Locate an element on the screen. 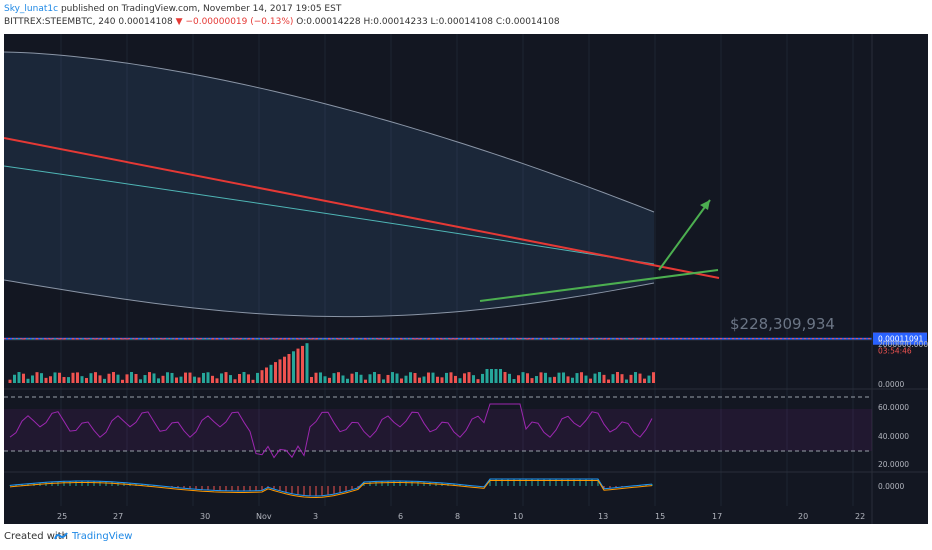 The width and height of the screenshot is (932, 550). time-axis-label: 15 is located at coordinates (660, 516).